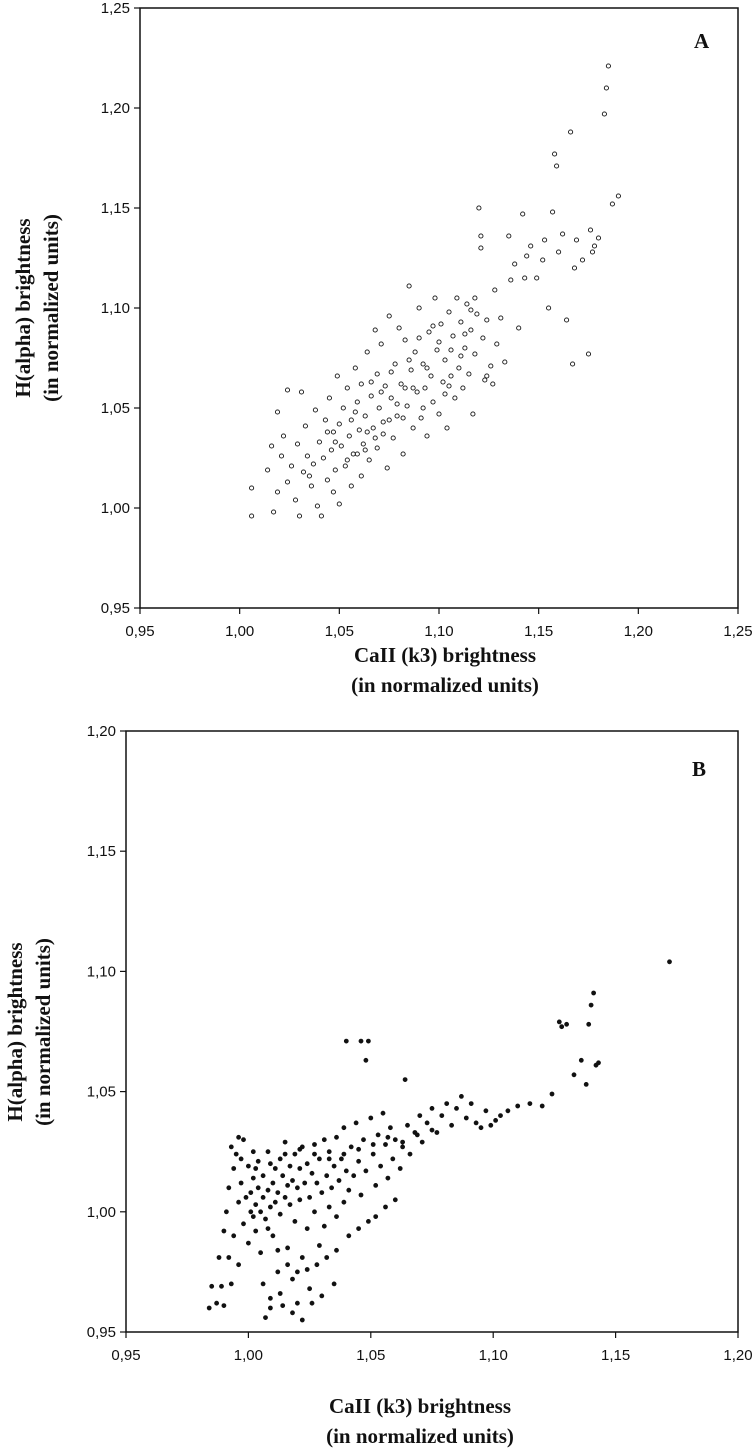  What do you see at coordinates (101, 1332) in the screenshot?
I see `y-tick-label: 0,95` at bounding box center [101, 1332].